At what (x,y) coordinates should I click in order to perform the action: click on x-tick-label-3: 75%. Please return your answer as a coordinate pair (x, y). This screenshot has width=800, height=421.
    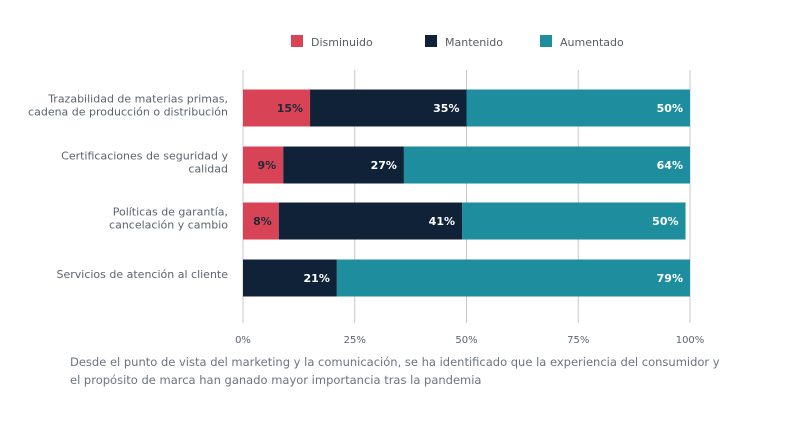
    Looking at the image, I should click on (578, 340).